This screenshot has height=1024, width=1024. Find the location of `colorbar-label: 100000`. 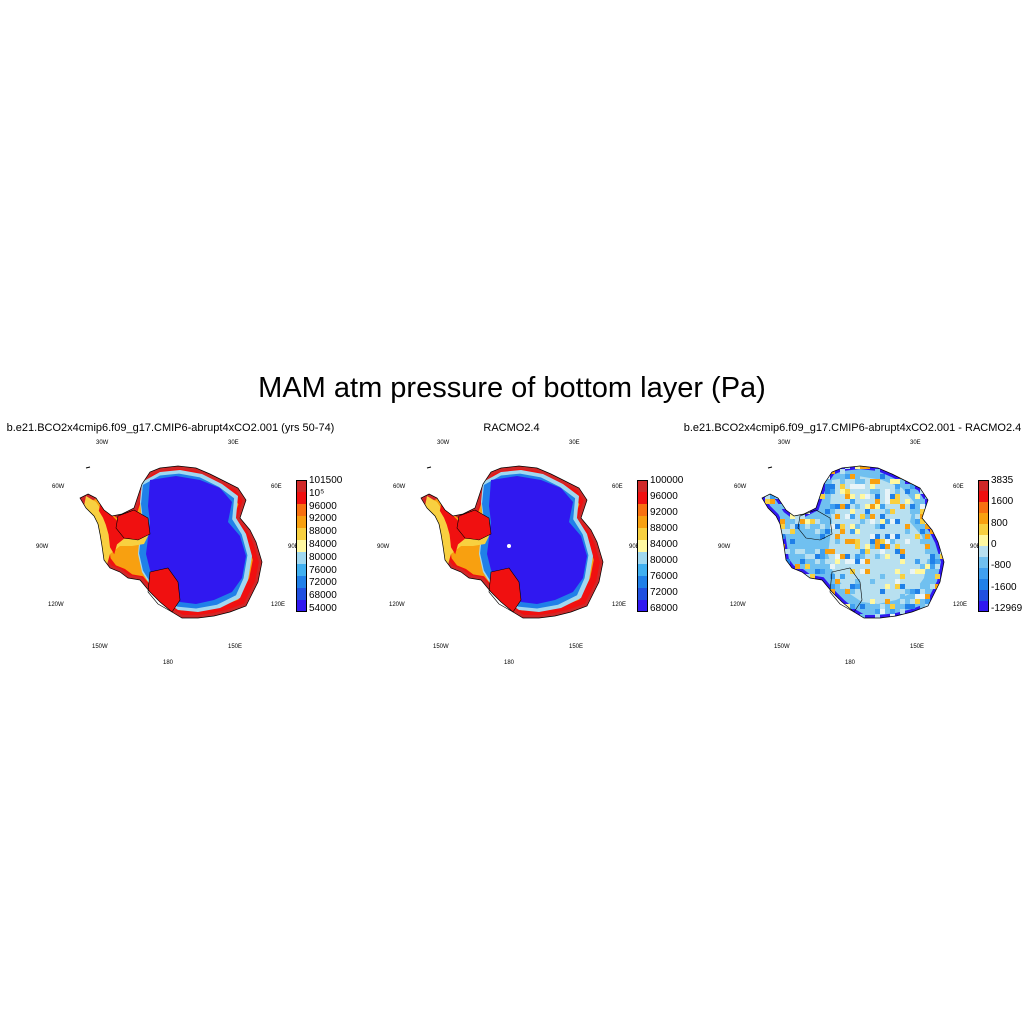

colorbar-label: 100000 is located at coordinates (667, 480).